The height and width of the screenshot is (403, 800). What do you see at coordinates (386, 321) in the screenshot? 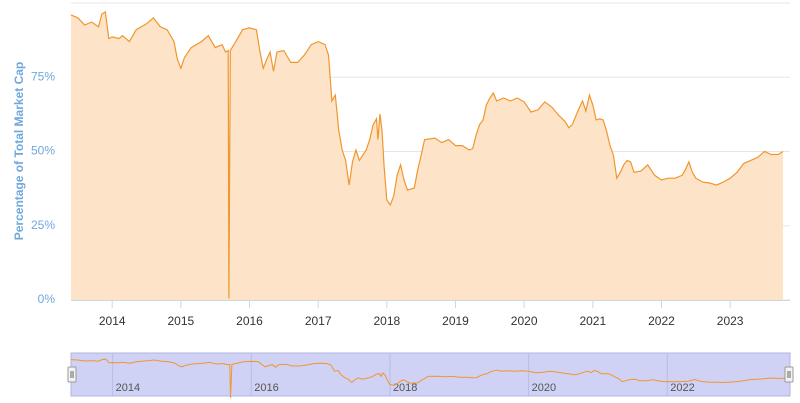
I see `x-tick-label: 2018` at bounding box center [386, 321].